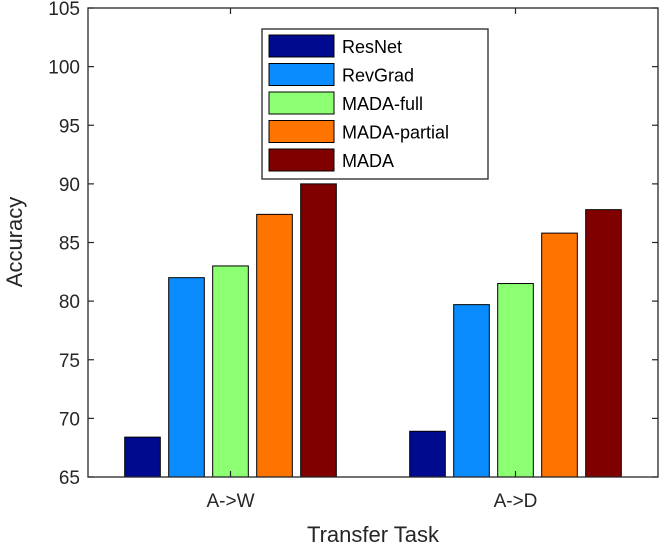  I want to click on y-tick-label: 85, so click(69, 244).